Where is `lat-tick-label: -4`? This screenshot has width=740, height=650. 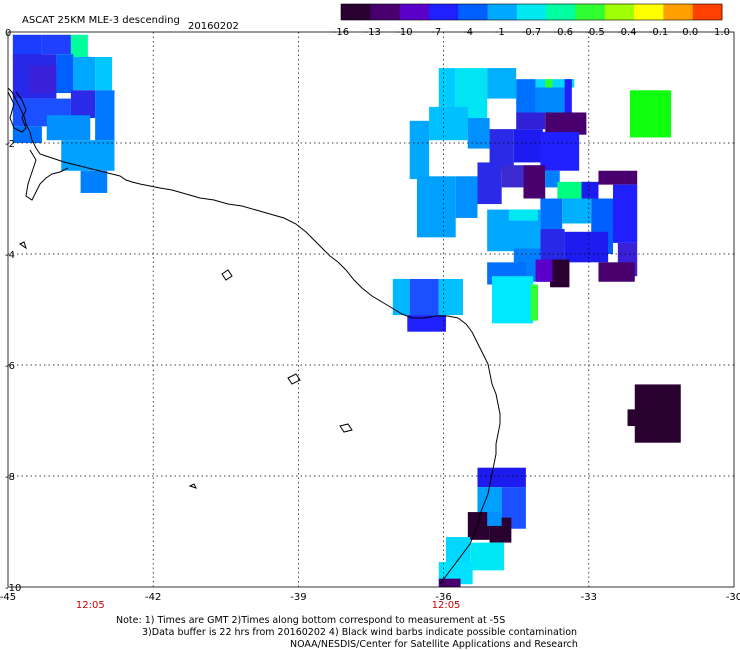 lat-tick-label: -4 is located at coordinates (10, 255).